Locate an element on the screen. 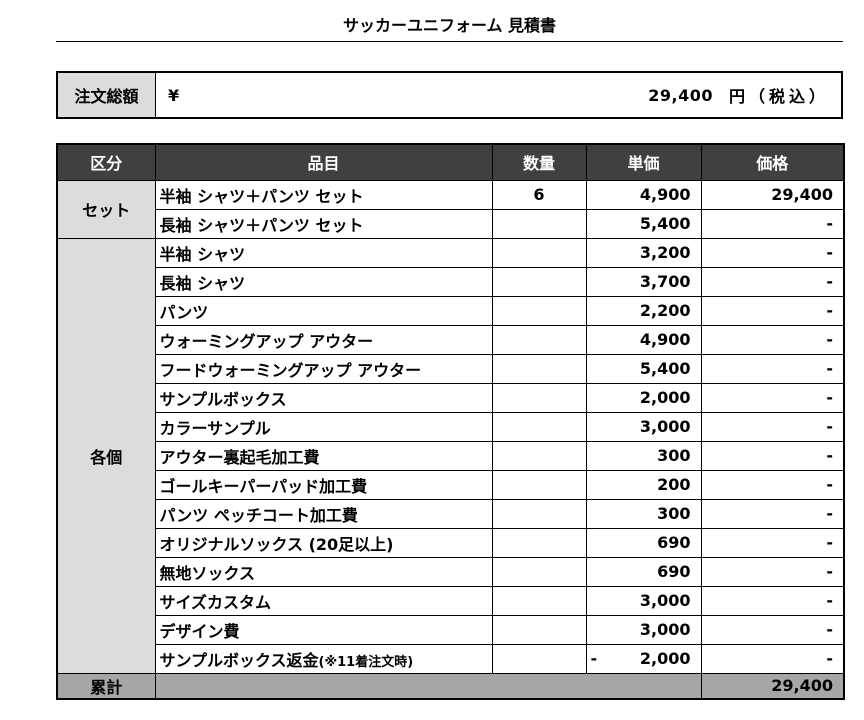  unit-price-cell: 2,200 is located at coordinates (643, 310).